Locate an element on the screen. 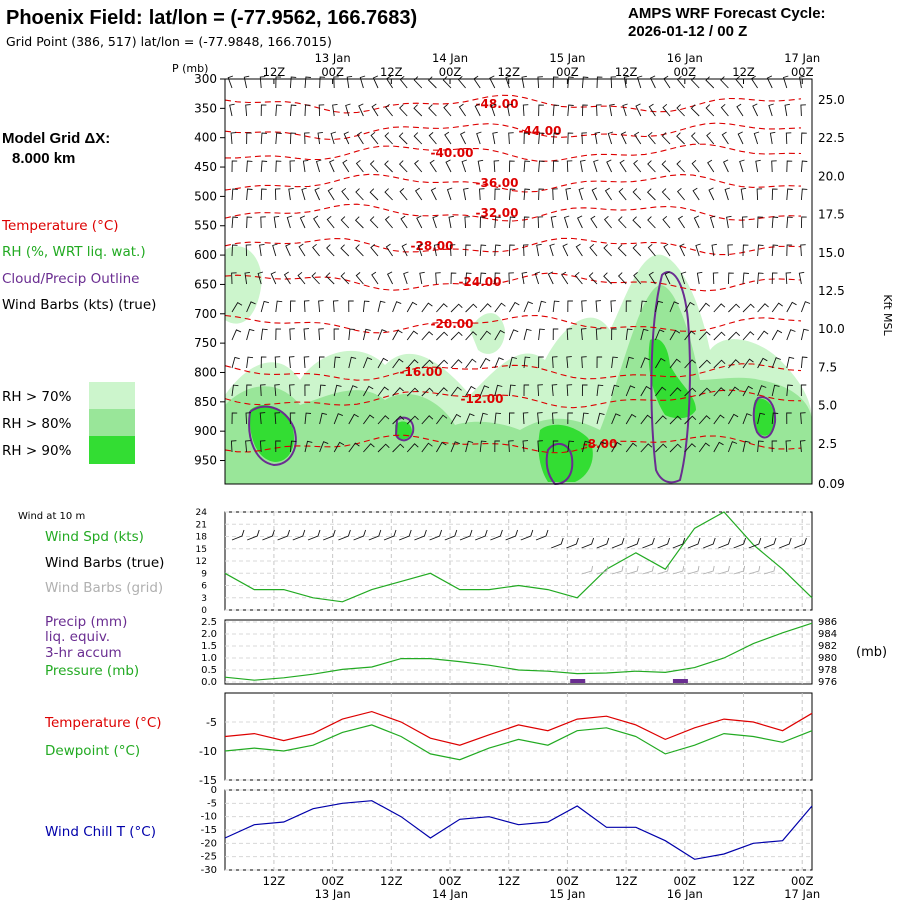 Image resolution: width=900 pixels, height=900 pixels. top-date-label: 13 Jan is located at coordinates (333, 58).